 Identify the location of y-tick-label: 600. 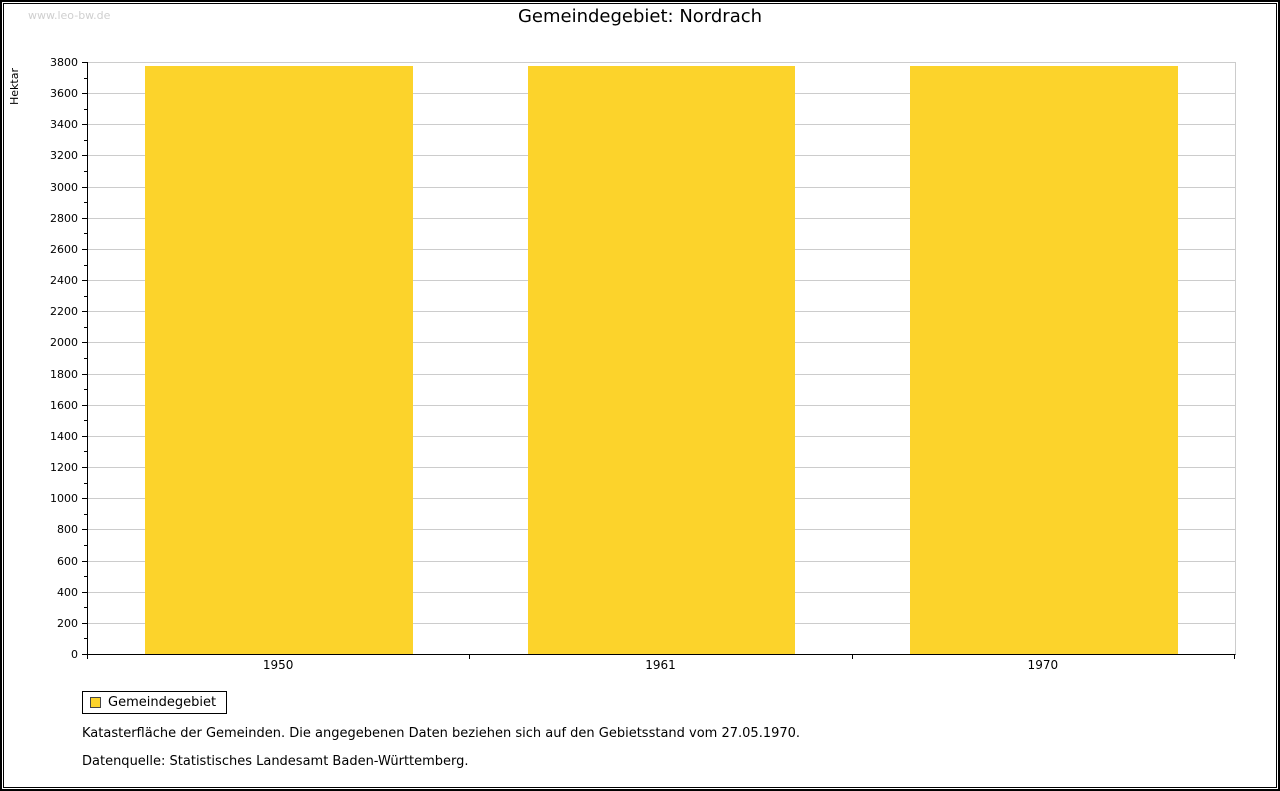
(67, 561).